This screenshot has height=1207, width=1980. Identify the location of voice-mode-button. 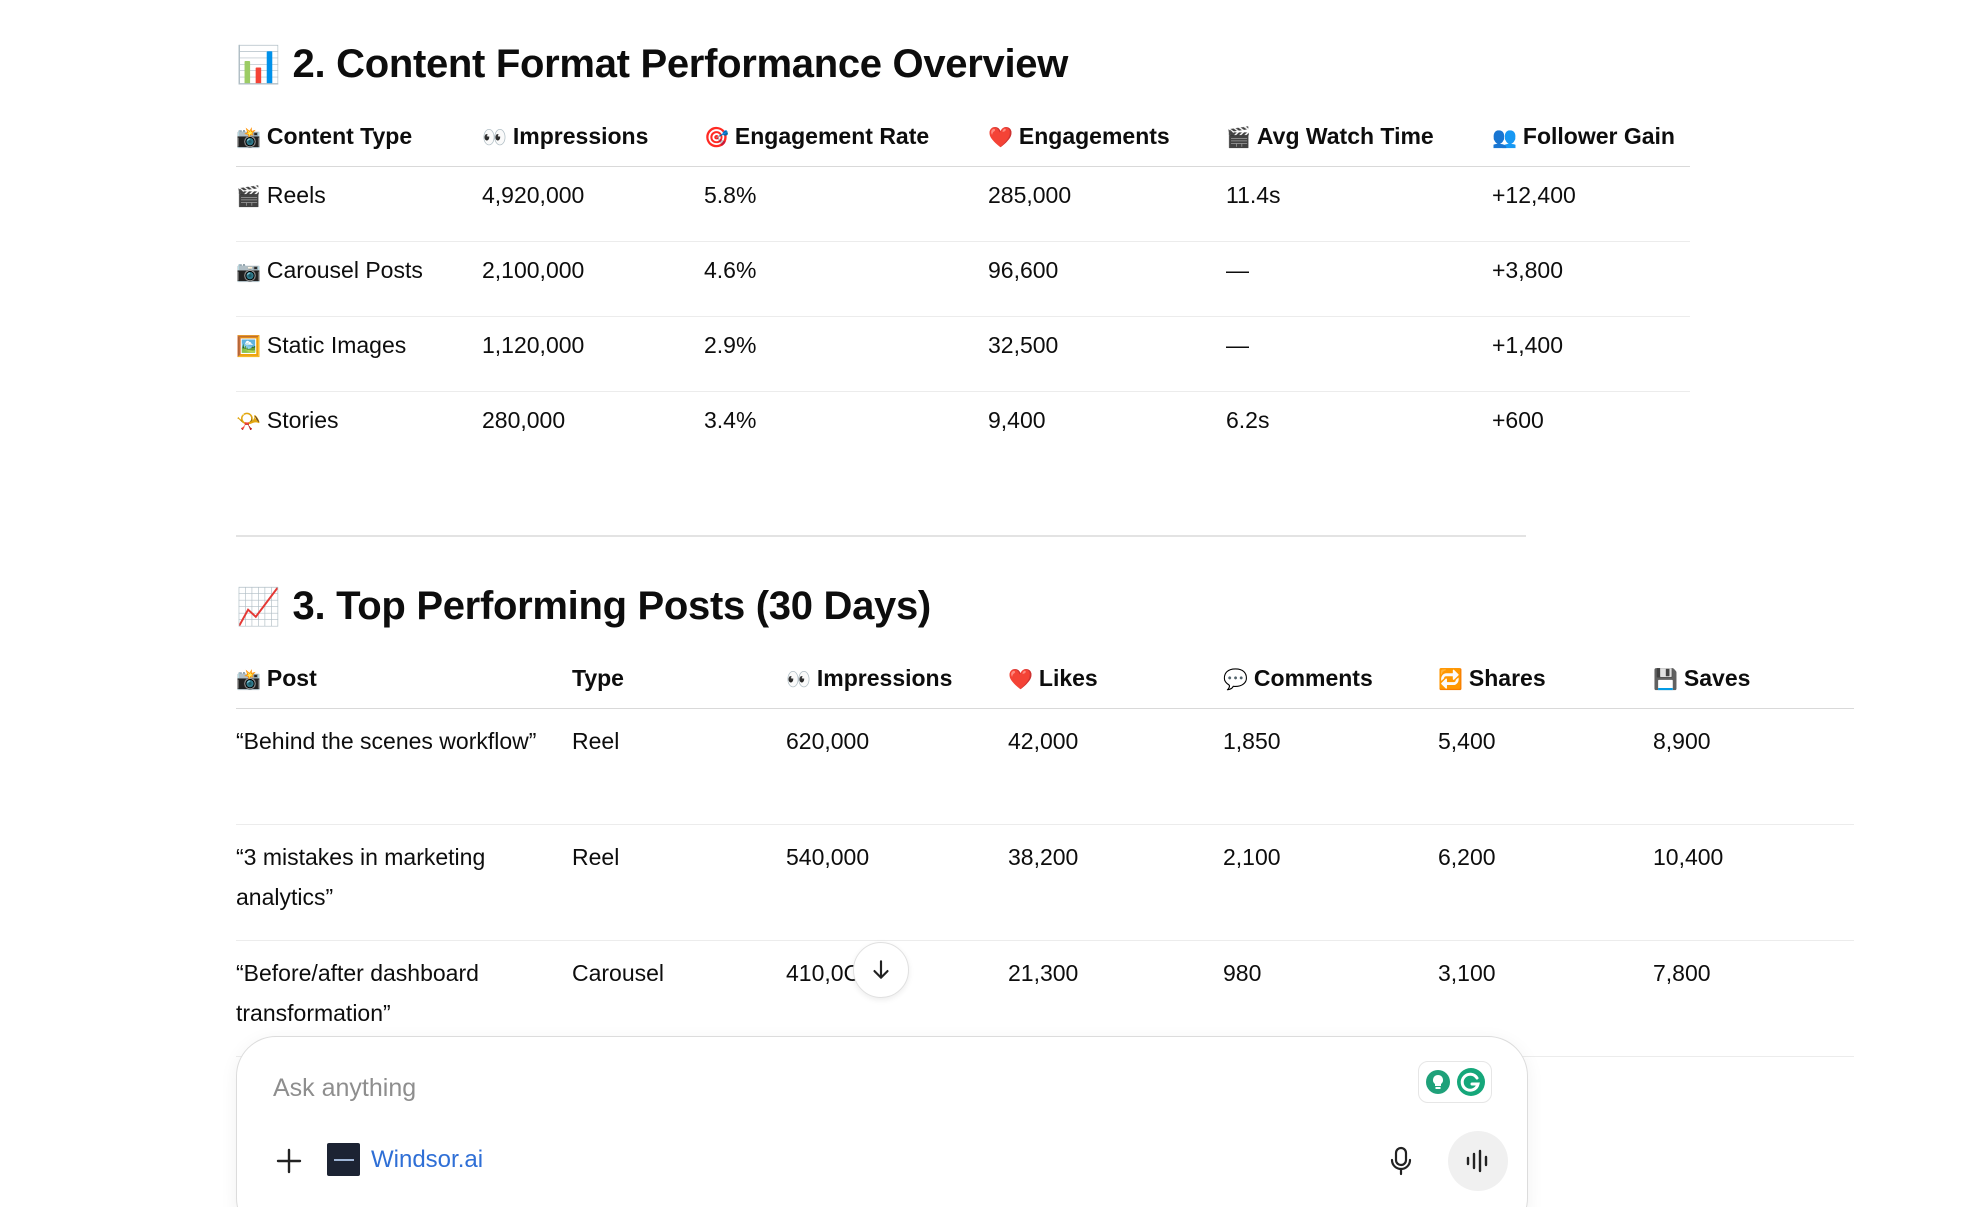
(1478, 1161).